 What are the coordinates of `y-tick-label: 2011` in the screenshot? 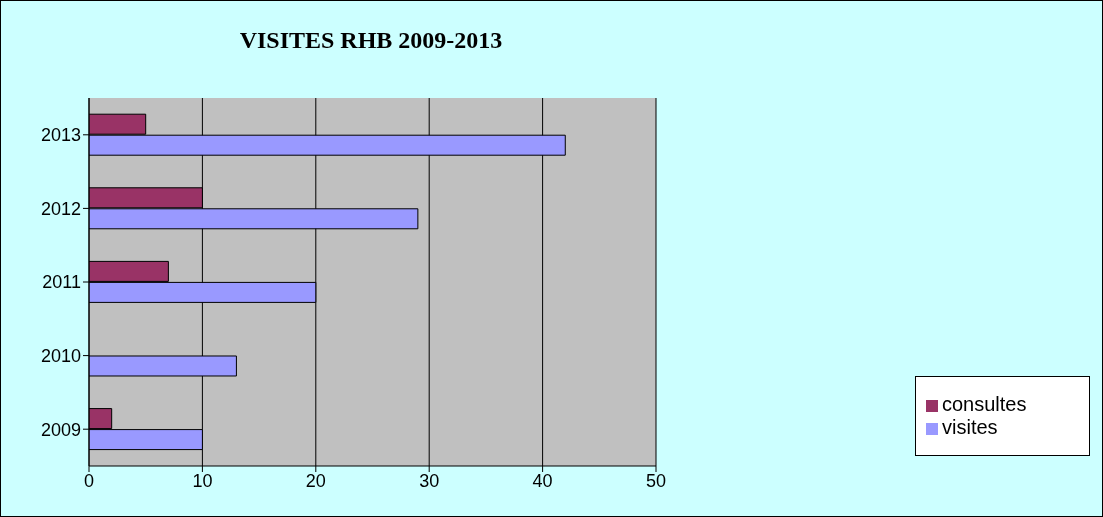 It's located at (61, 282).